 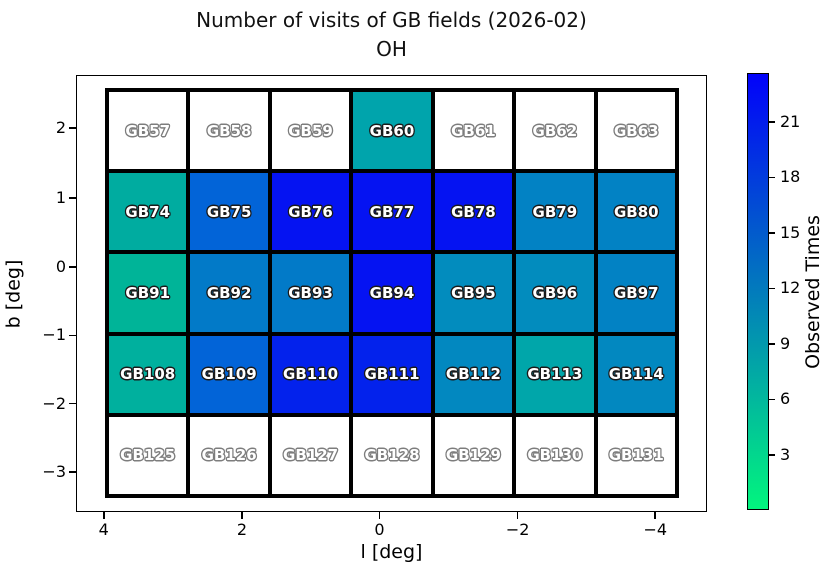 I want to click on cell-label: GB96, so click(x=555, y=292).